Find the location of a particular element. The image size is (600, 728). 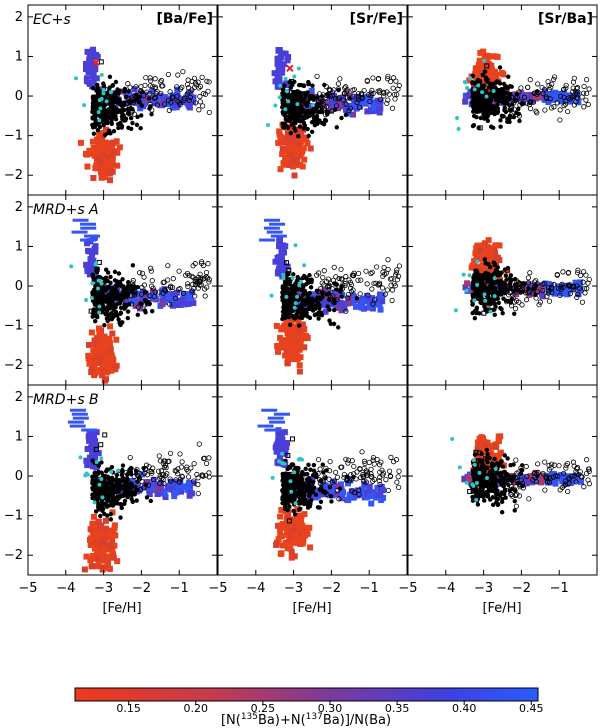

red-x-marker is located at coordinates (290, 68).